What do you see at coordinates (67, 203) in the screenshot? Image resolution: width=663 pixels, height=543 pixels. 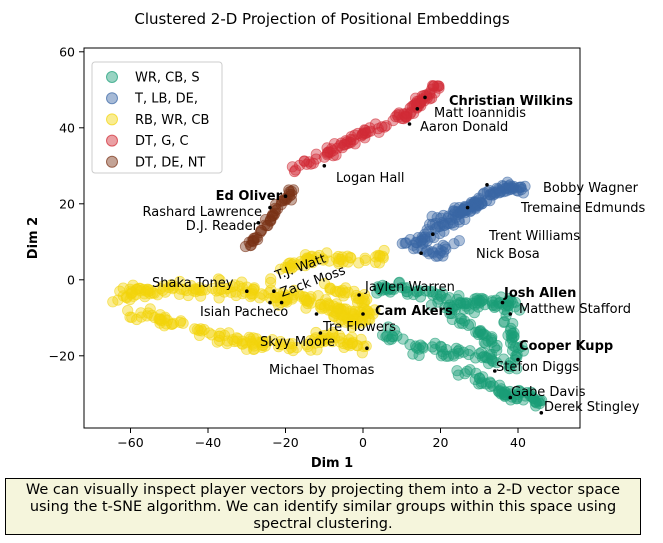 I see `y-tick-label: 20` at bounding box center [67, 203].